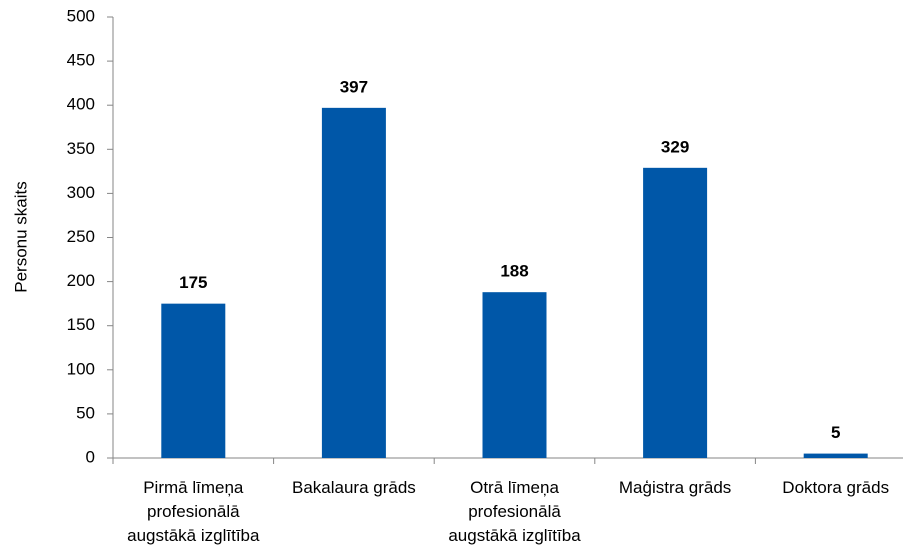  Describe the element at coordinates (81, 192) in the screenshot. I see `y-tick-label: 300` at that location.